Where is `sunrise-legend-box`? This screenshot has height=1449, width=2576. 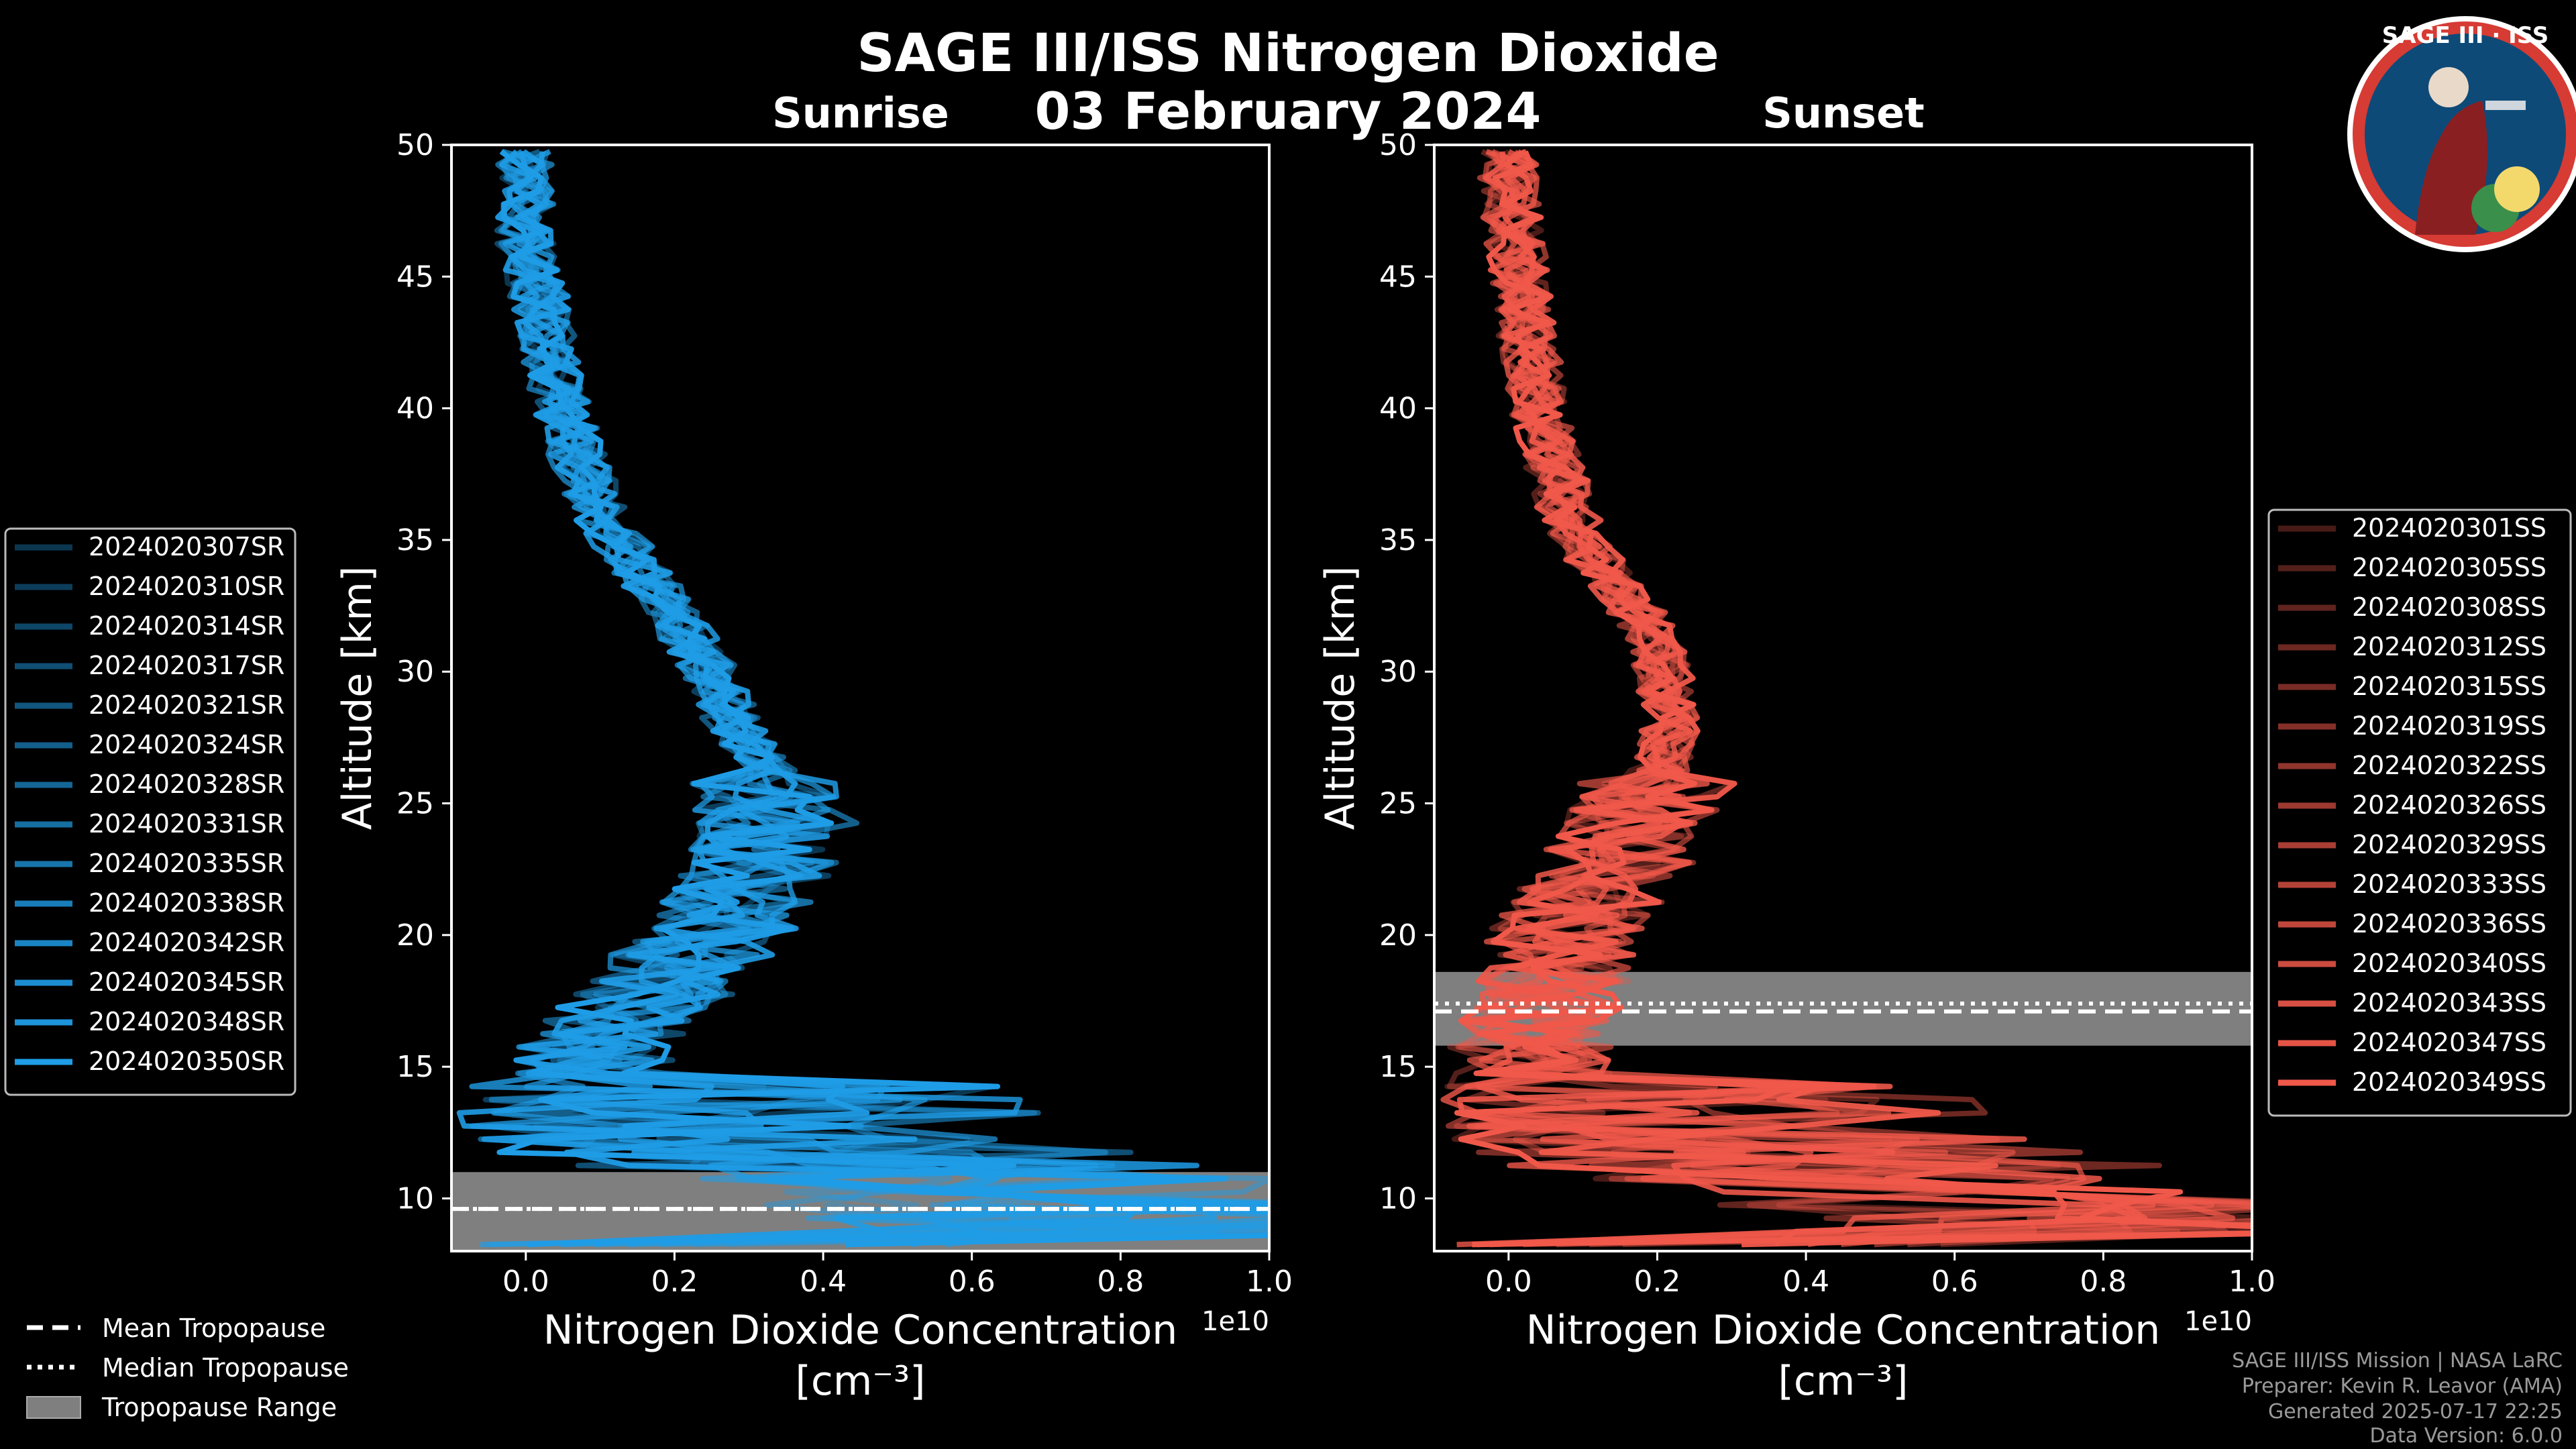 sunrise-legend-box is located at coordinates (150, 811).